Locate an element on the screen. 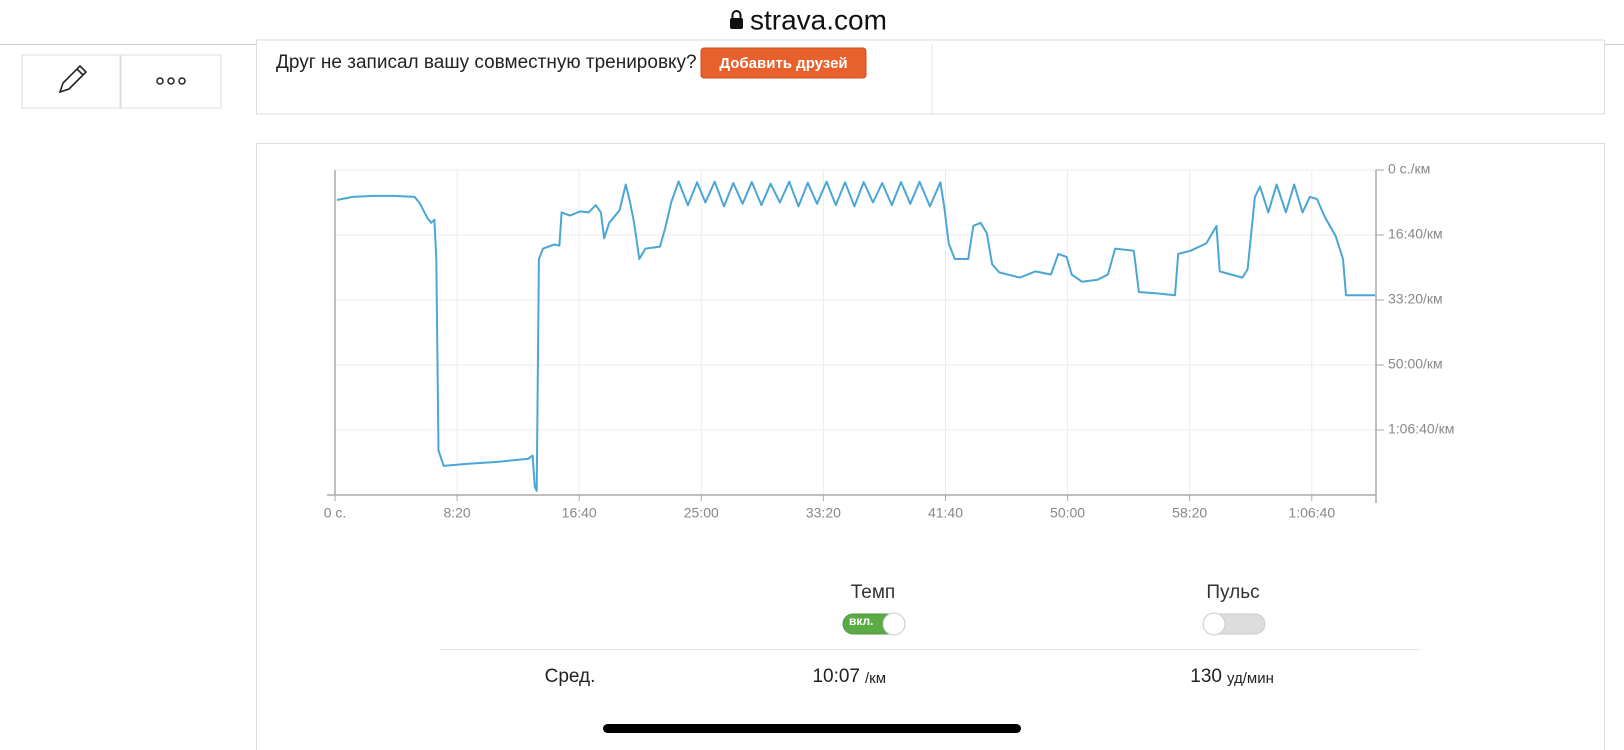 This screenshot has width=1624, height=750. more-icon is located at coordinates (171, 81).